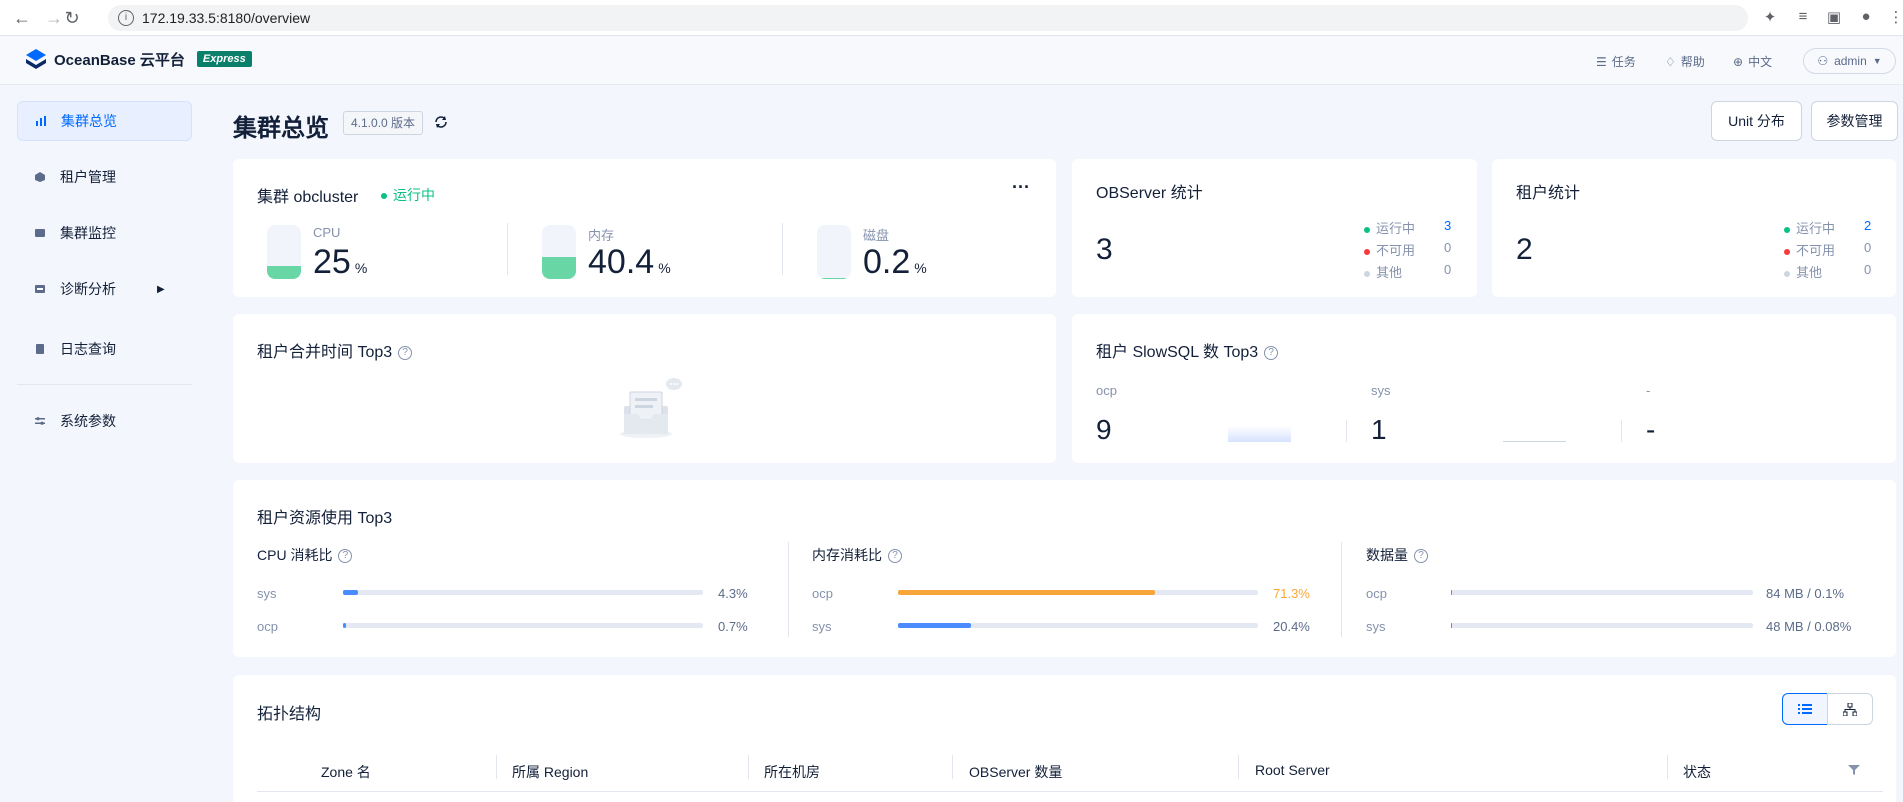 This screenshot has width=1903, height=802. Describe the element at coordinates (1756, 121) in the screenshot. I see `unit-distribution-button: Unit 分布` at that location.